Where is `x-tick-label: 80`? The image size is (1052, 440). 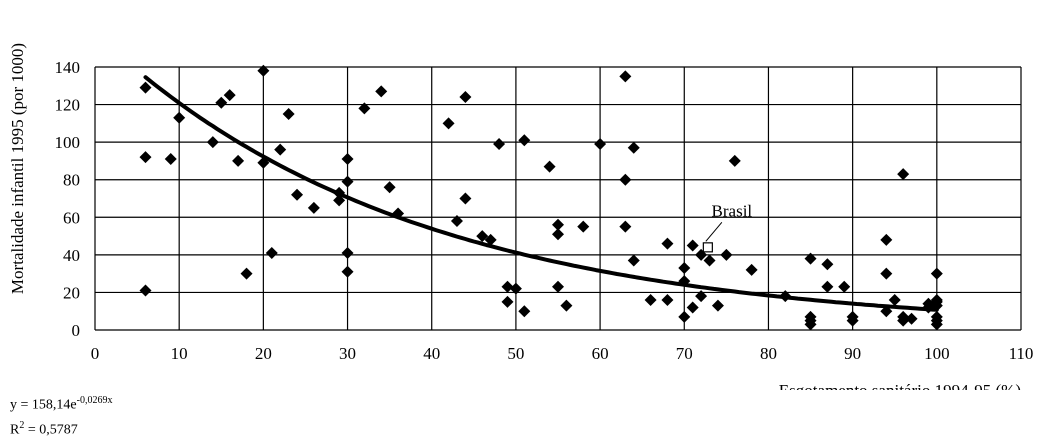 x-tick-label: 80 is located at coordinates (768, 353).